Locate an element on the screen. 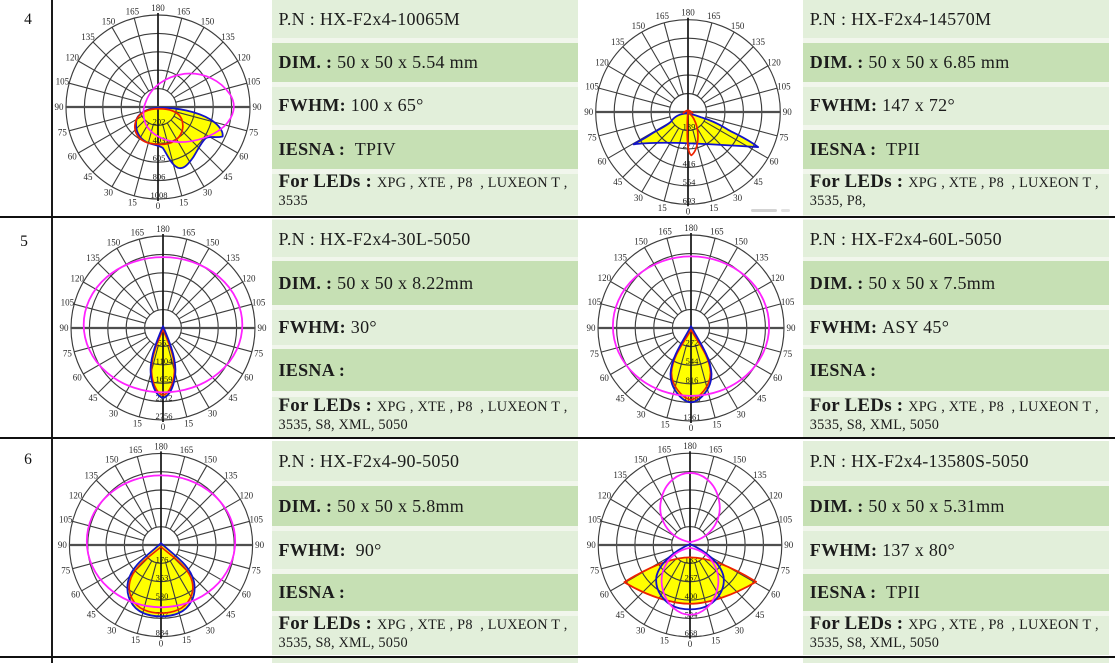 The image size is (1115, 663). svg-text: 816 is located at coordinates (691, 380).